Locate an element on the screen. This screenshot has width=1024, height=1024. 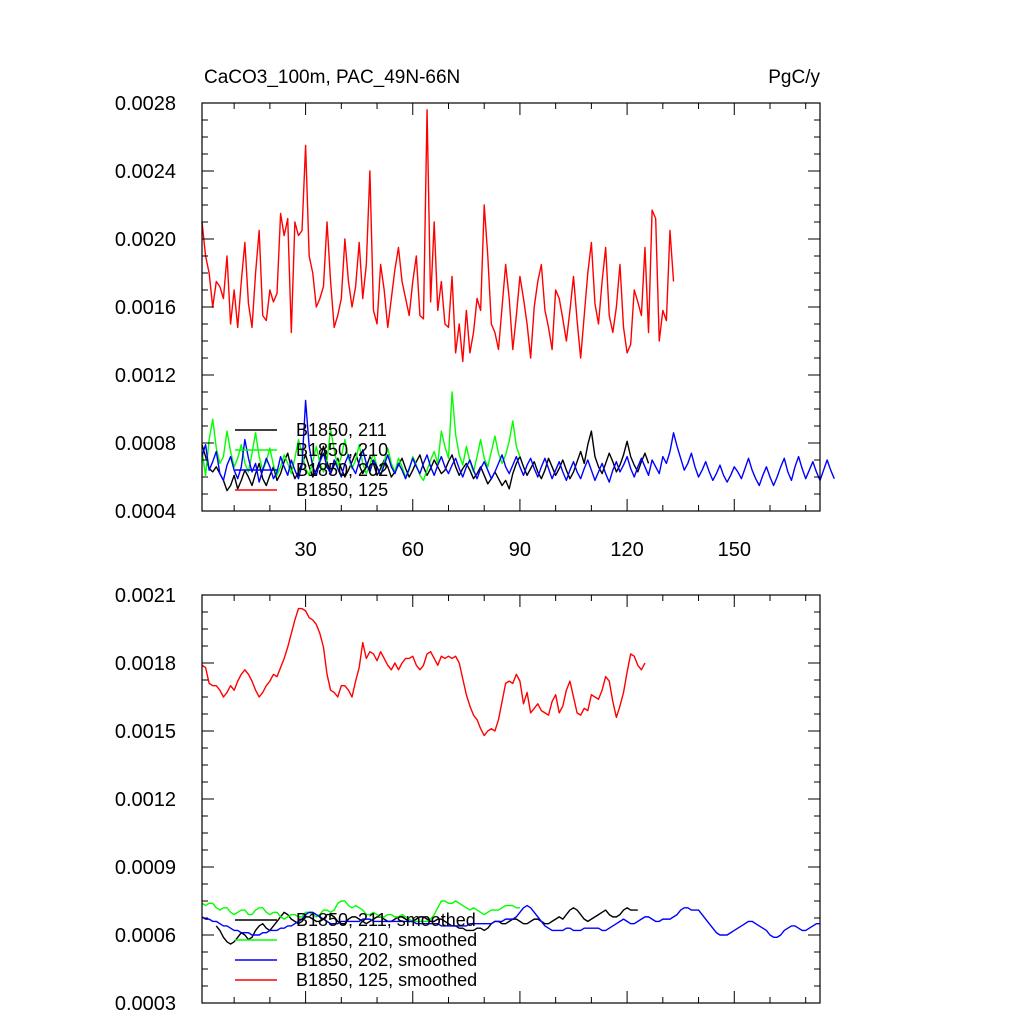
legend-label-1: B1850, 210, smoothed is located at coordinates (386, 940).